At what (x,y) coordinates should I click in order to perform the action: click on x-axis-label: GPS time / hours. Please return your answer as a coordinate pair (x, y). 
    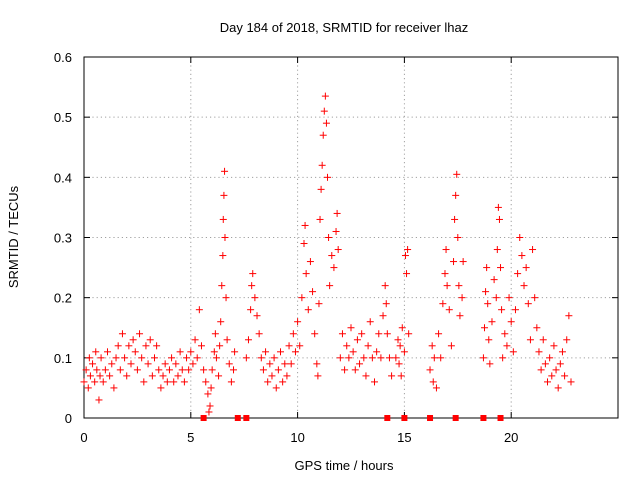
    Looking at the image, I should click on (344, 465).